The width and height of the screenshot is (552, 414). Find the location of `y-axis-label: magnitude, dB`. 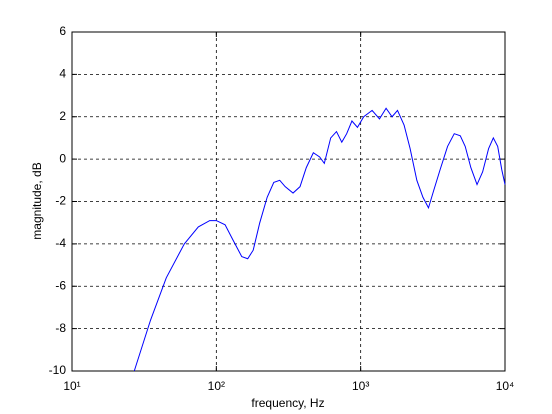

y-axis-label: magnitude, dB is located at coordinates (37, 200).